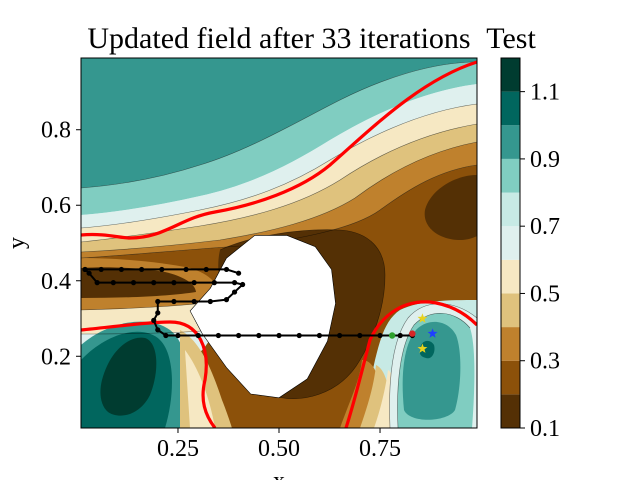 The height and width of the screenshot is (480, 640). Describe the element at coordinates (422, 348) in the screenshot. I see `marker-aux2` at that location.